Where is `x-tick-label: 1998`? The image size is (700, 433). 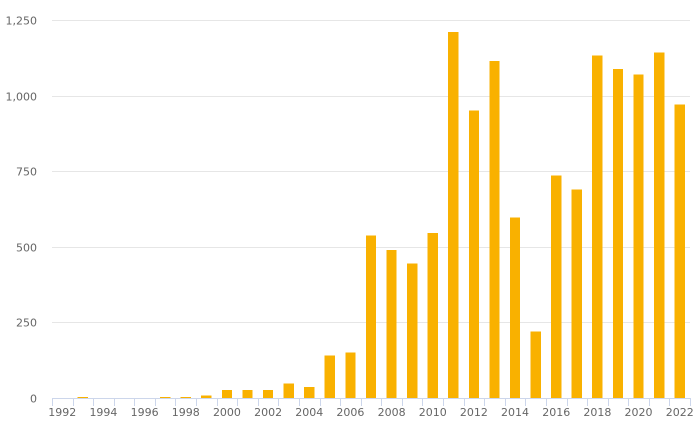
x-tick-label: 1998 is located at coordinates (186, 412).